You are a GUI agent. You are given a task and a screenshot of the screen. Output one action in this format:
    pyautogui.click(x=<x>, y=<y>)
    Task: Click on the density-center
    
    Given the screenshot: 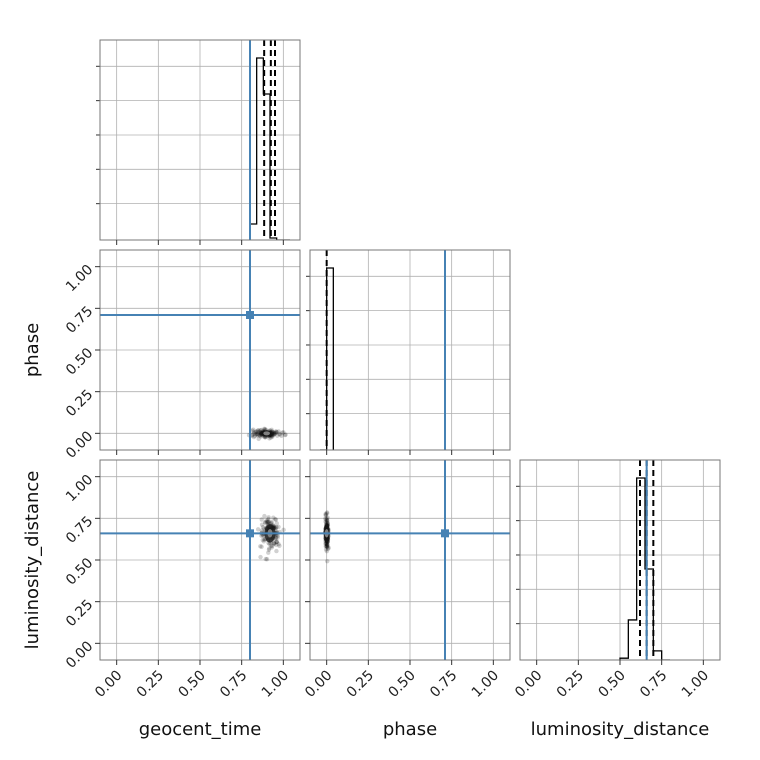 What is the action you would take?
    pyautogui.click(x=266, y=433)
    